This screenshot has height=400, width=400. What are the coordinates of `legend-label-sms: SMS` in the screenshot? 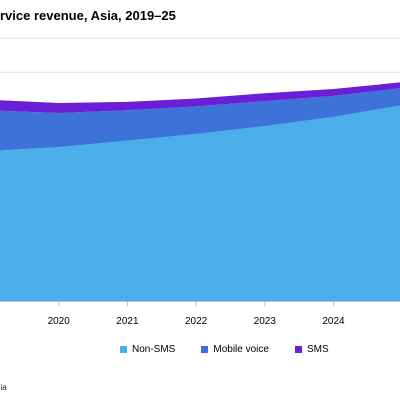 It's located at (317, 349).